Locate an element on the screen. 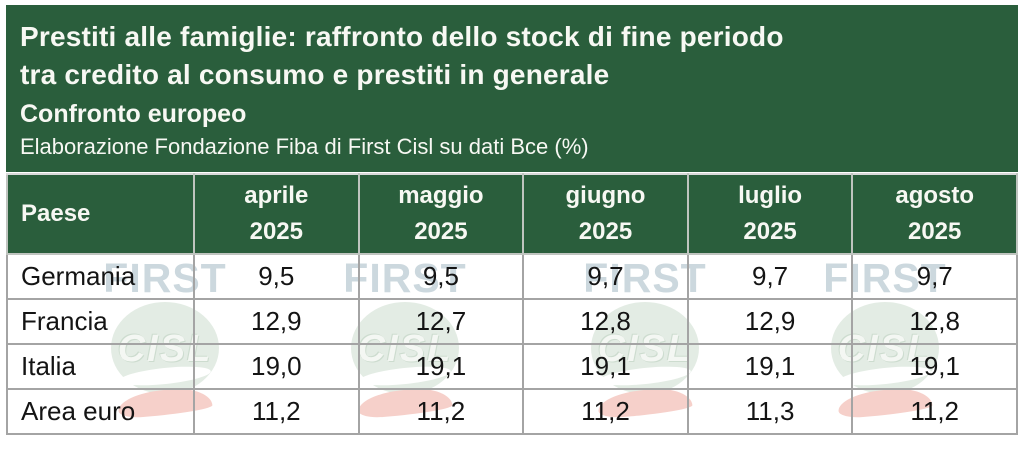  column-header-paese: Paese is located at coordinates (100, 214).